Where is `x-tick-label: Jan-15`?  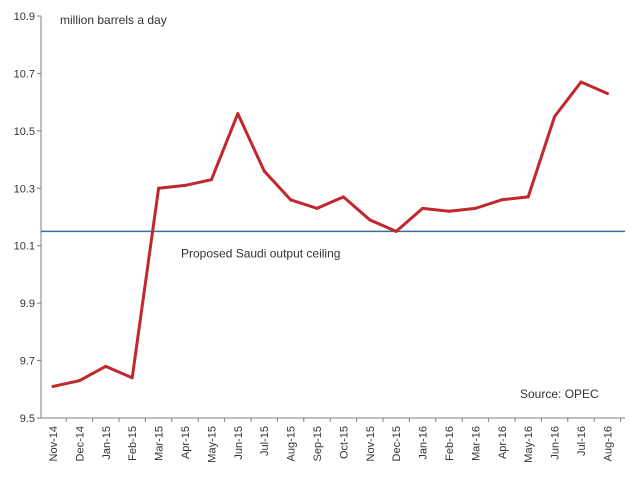 x-tick-label: Jan-15 is located at coordinates (107, 443).